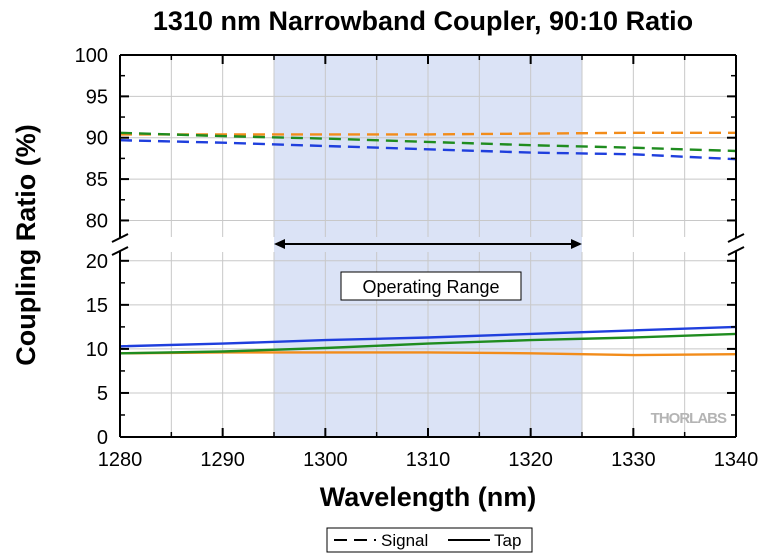 This screenshot has width=780, height=553. Describe the element at coordinates (97, 180) in the screenshot. I see `y-tick-label-upper: 85` at that location.